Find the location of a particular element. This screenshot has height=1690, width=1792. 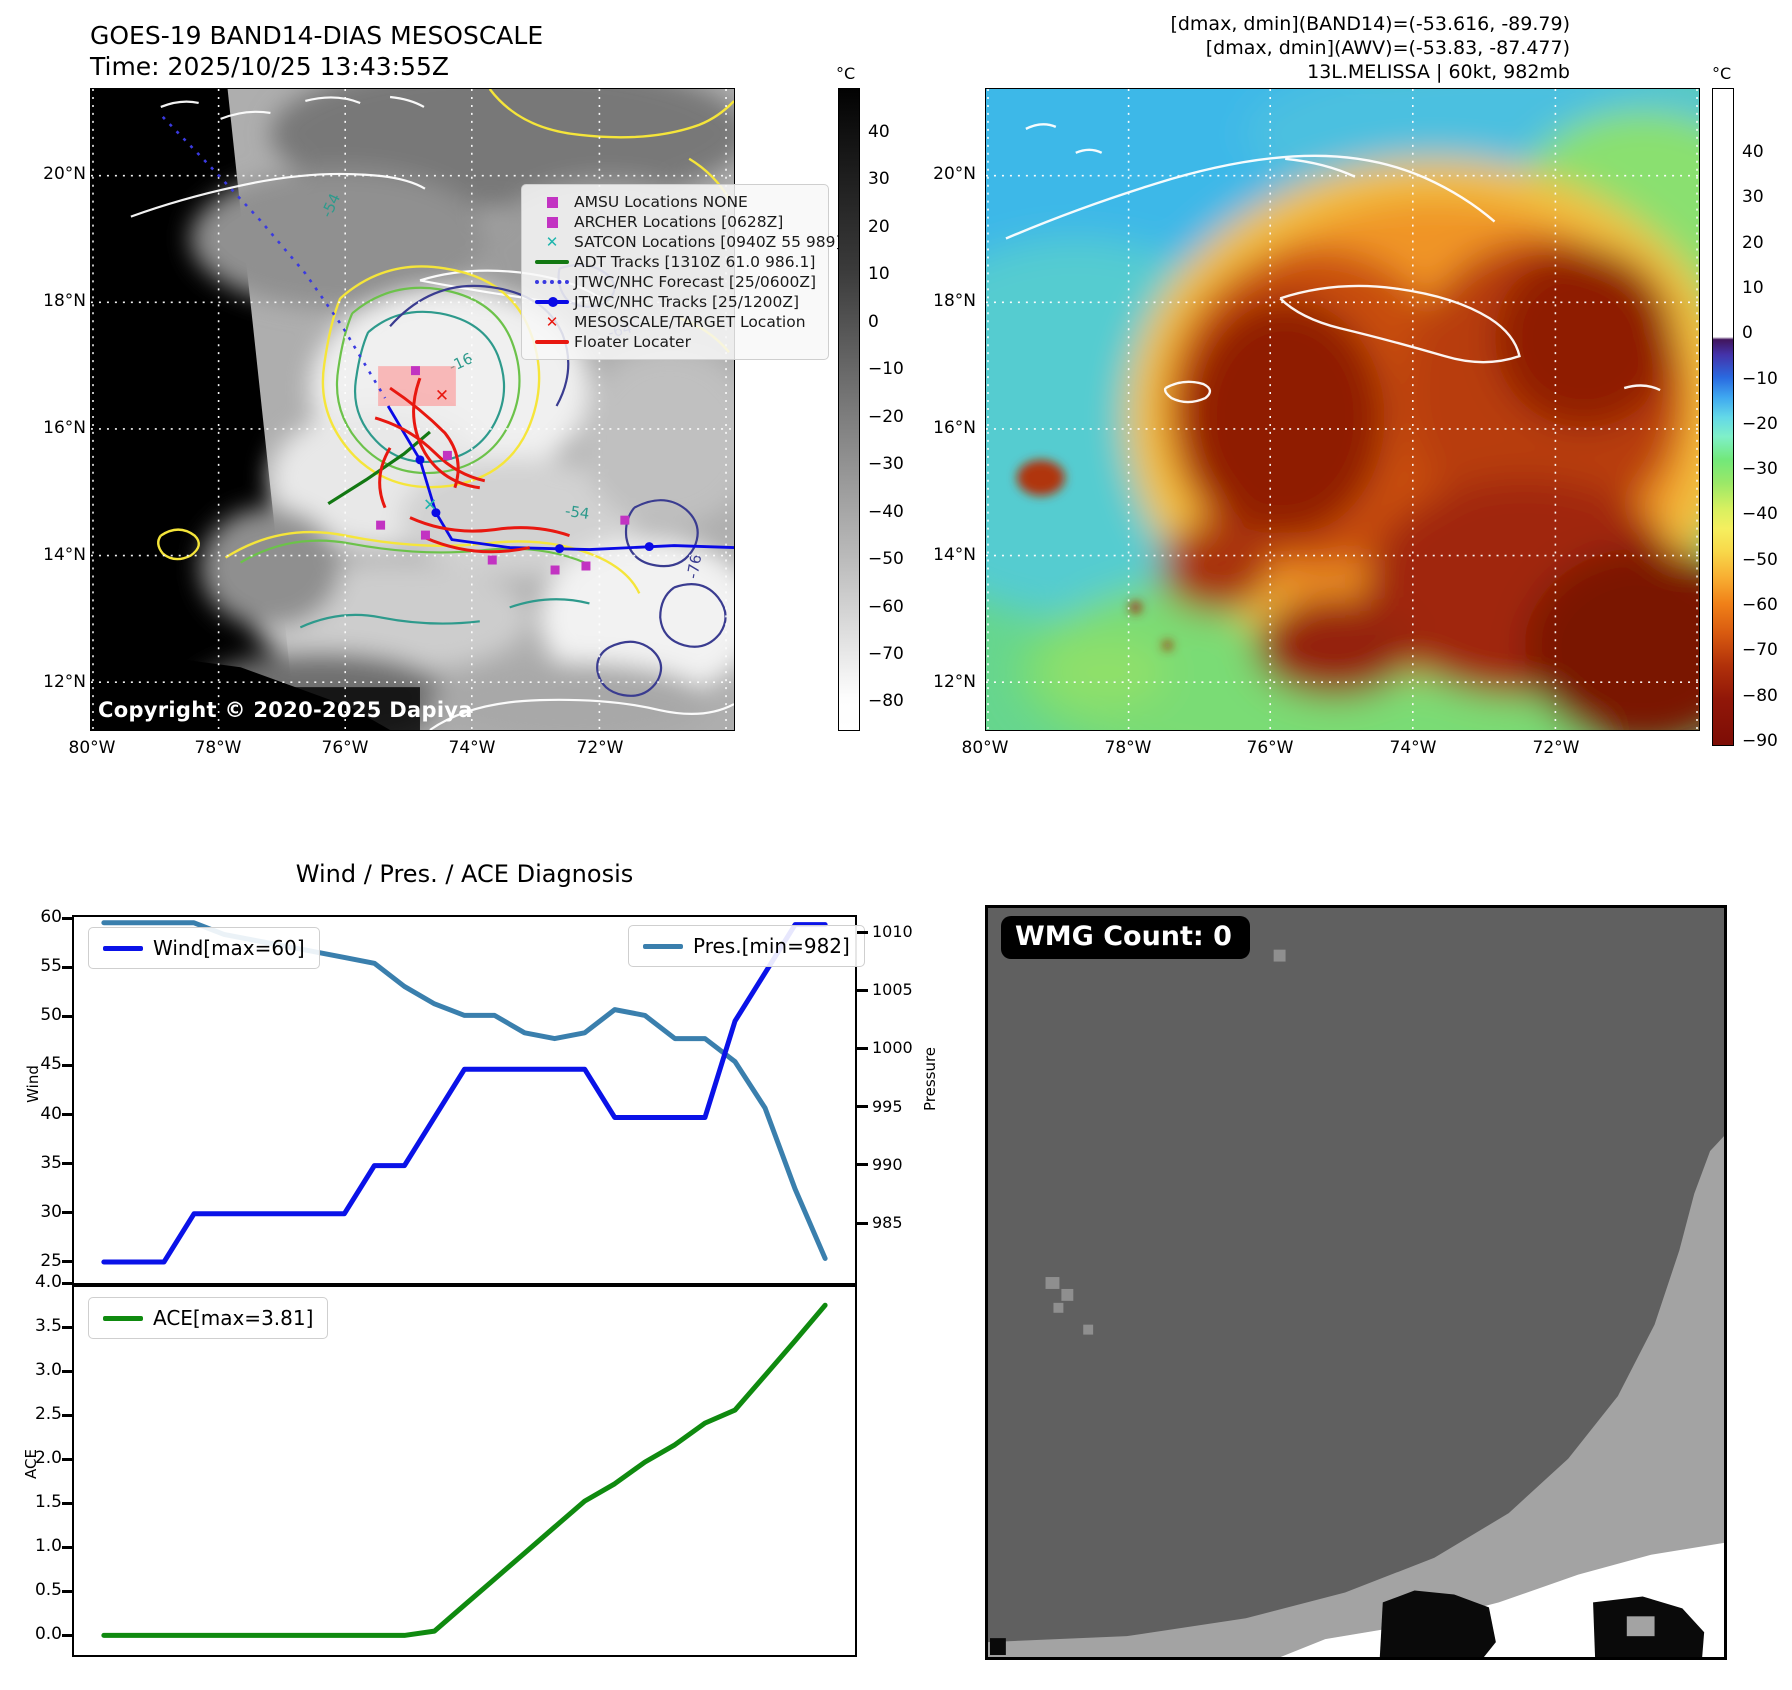

ace-chart is located at coordinates (464, 1471).